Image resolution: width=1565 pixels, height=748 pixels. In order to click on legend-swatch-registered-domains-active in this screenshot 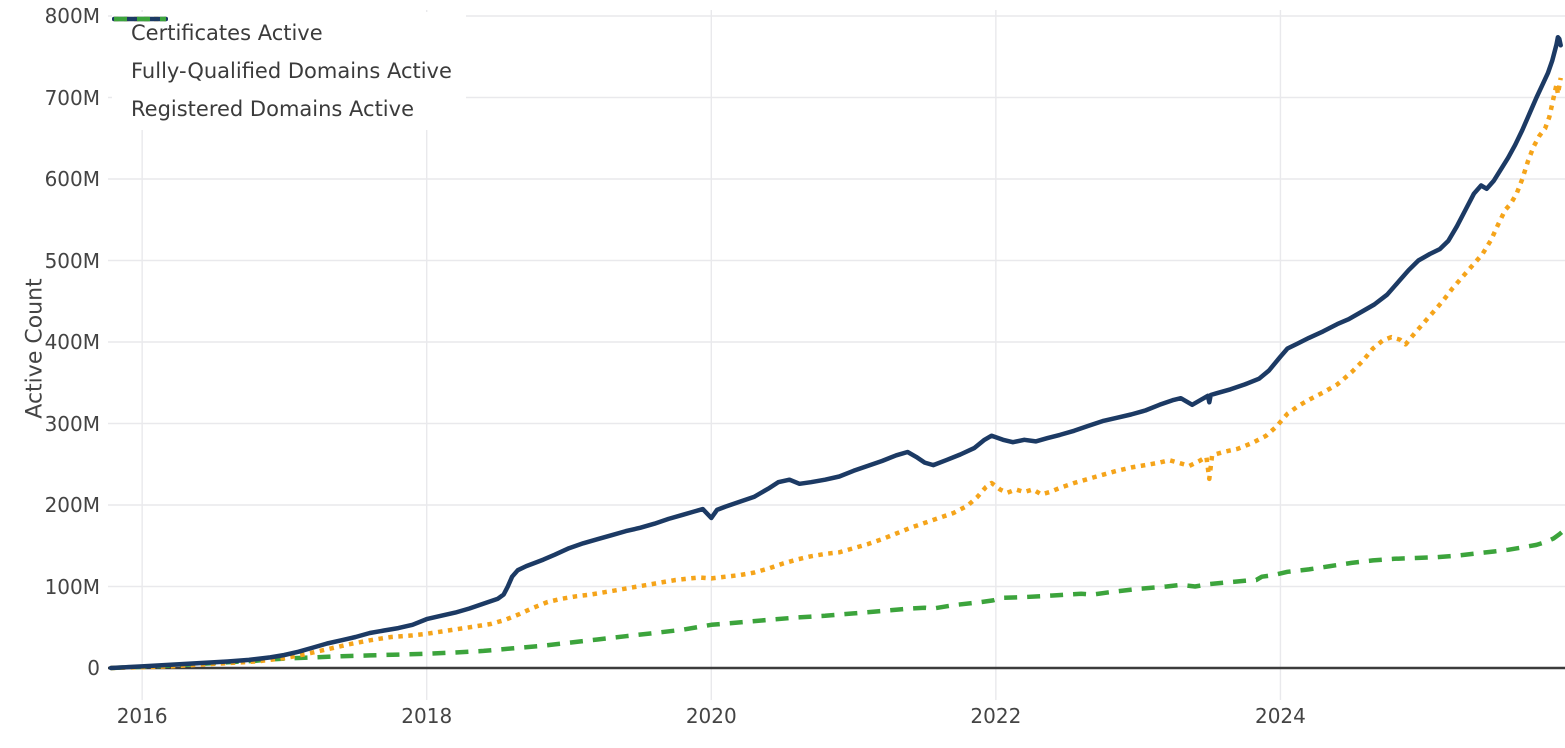, I will do `click(140, 19)`.